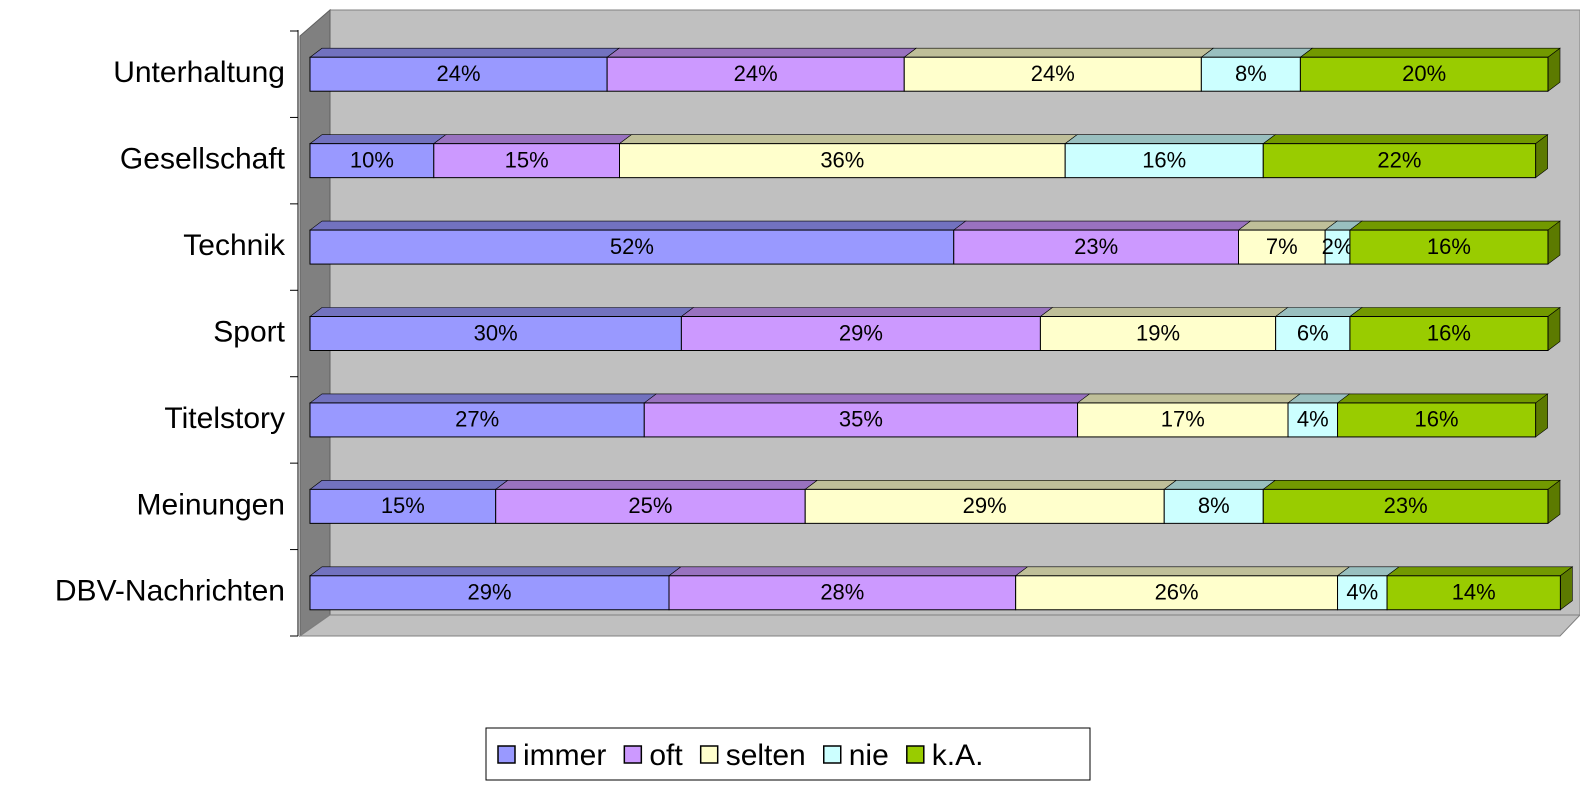 The image size is (1580, 786). I want to click on category-label: Unterhaltung, so click(199, 72).